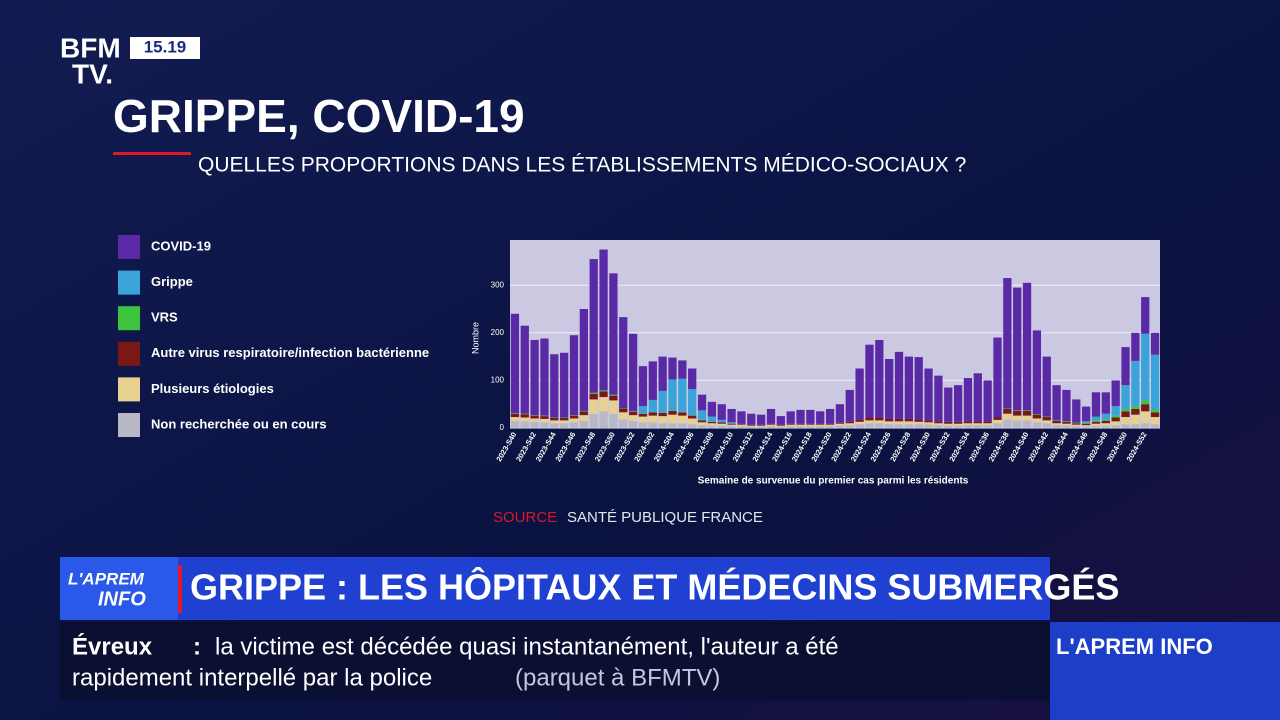 The width and height of the screenshot is (1280, 720). I want to click on logo: TV., so click(92, 73).